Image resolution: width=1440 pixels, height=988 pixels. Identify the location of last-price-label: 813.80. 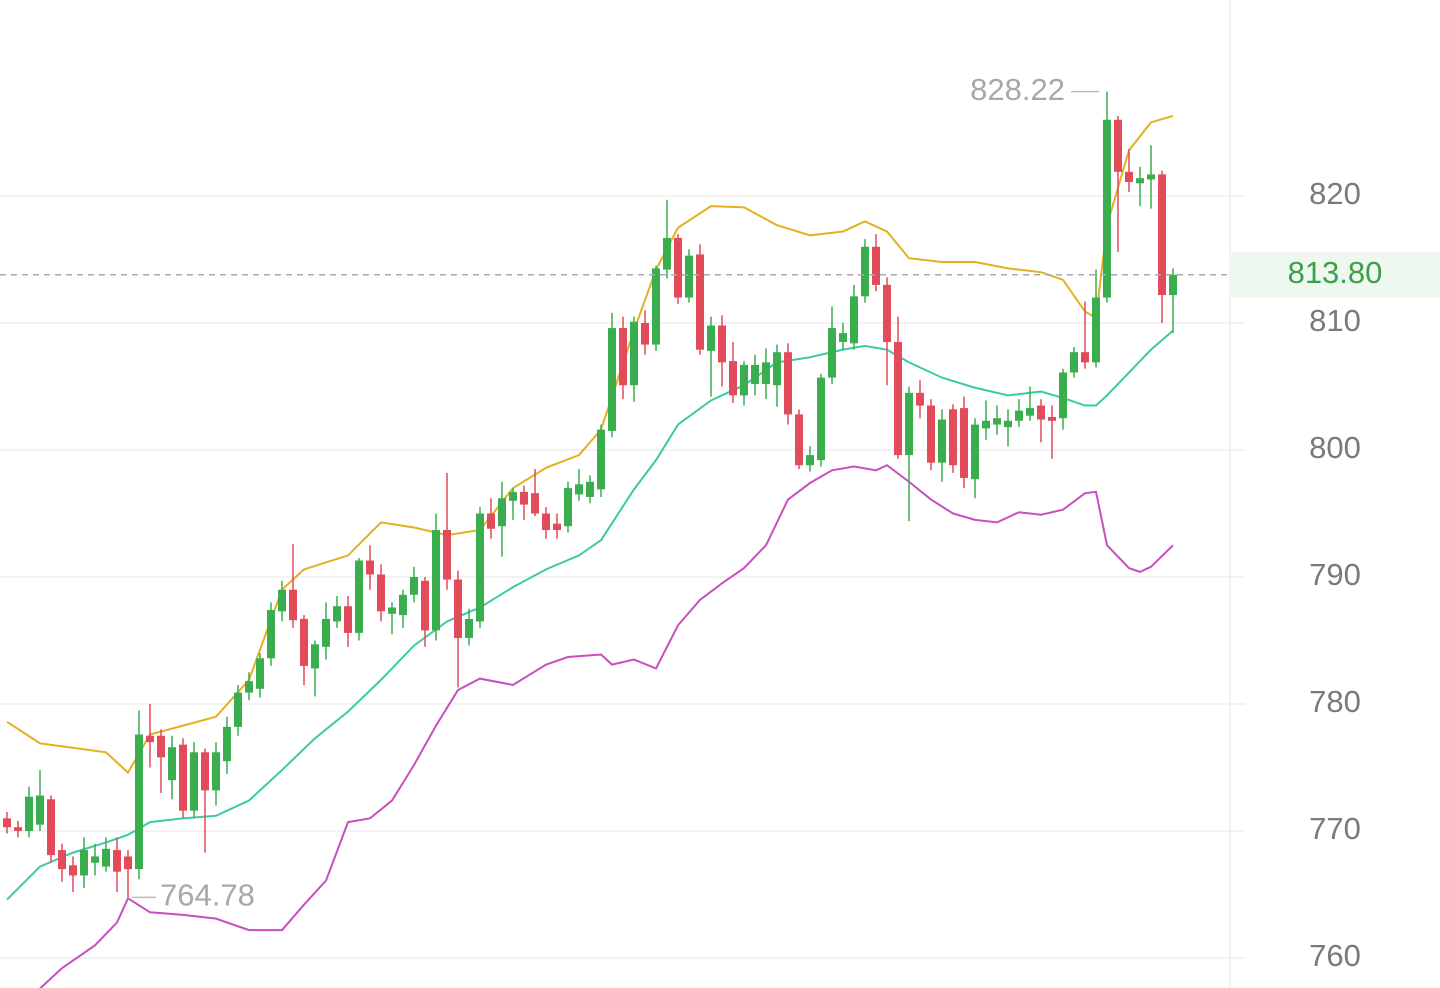
(1335, 272).